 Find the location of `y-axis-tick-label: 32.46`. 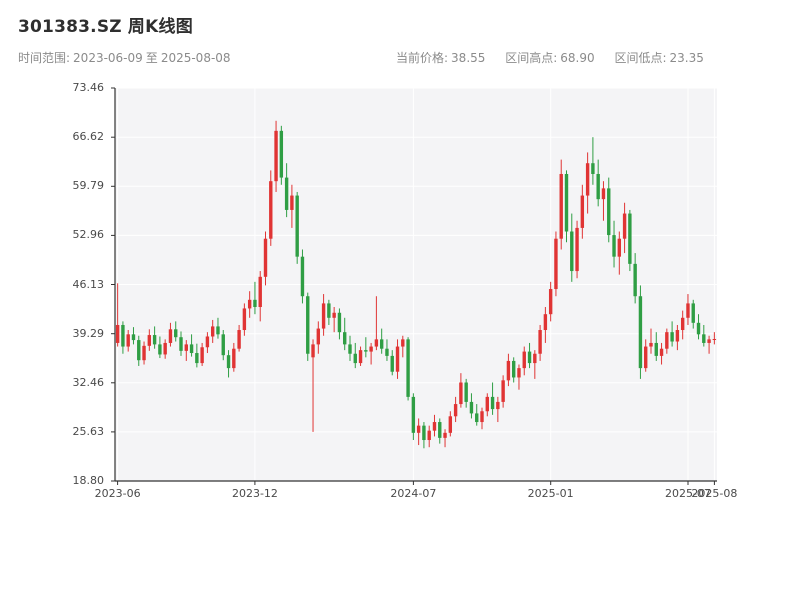

y-axis-tick-label: 32.46 is located at coordinates (88, 382).